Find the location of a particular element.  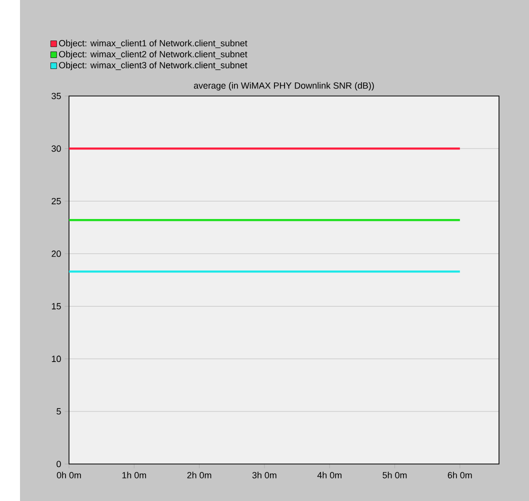

chart-title: average (in WiMAX PHY Downlink SNR (dB)) is located at coordinates (284, 86).